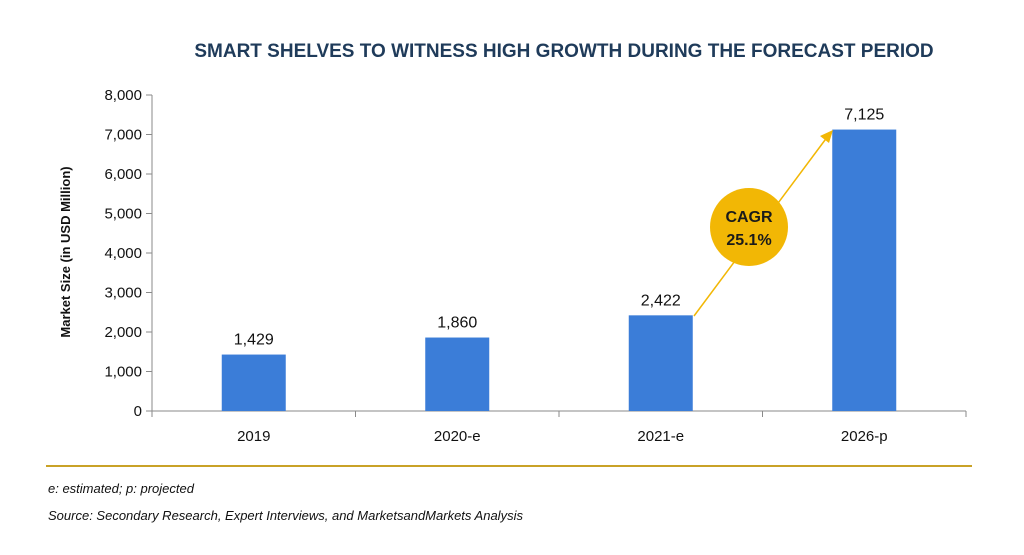  I want to click on y-tick-label: 7,000, so click(123, 135).